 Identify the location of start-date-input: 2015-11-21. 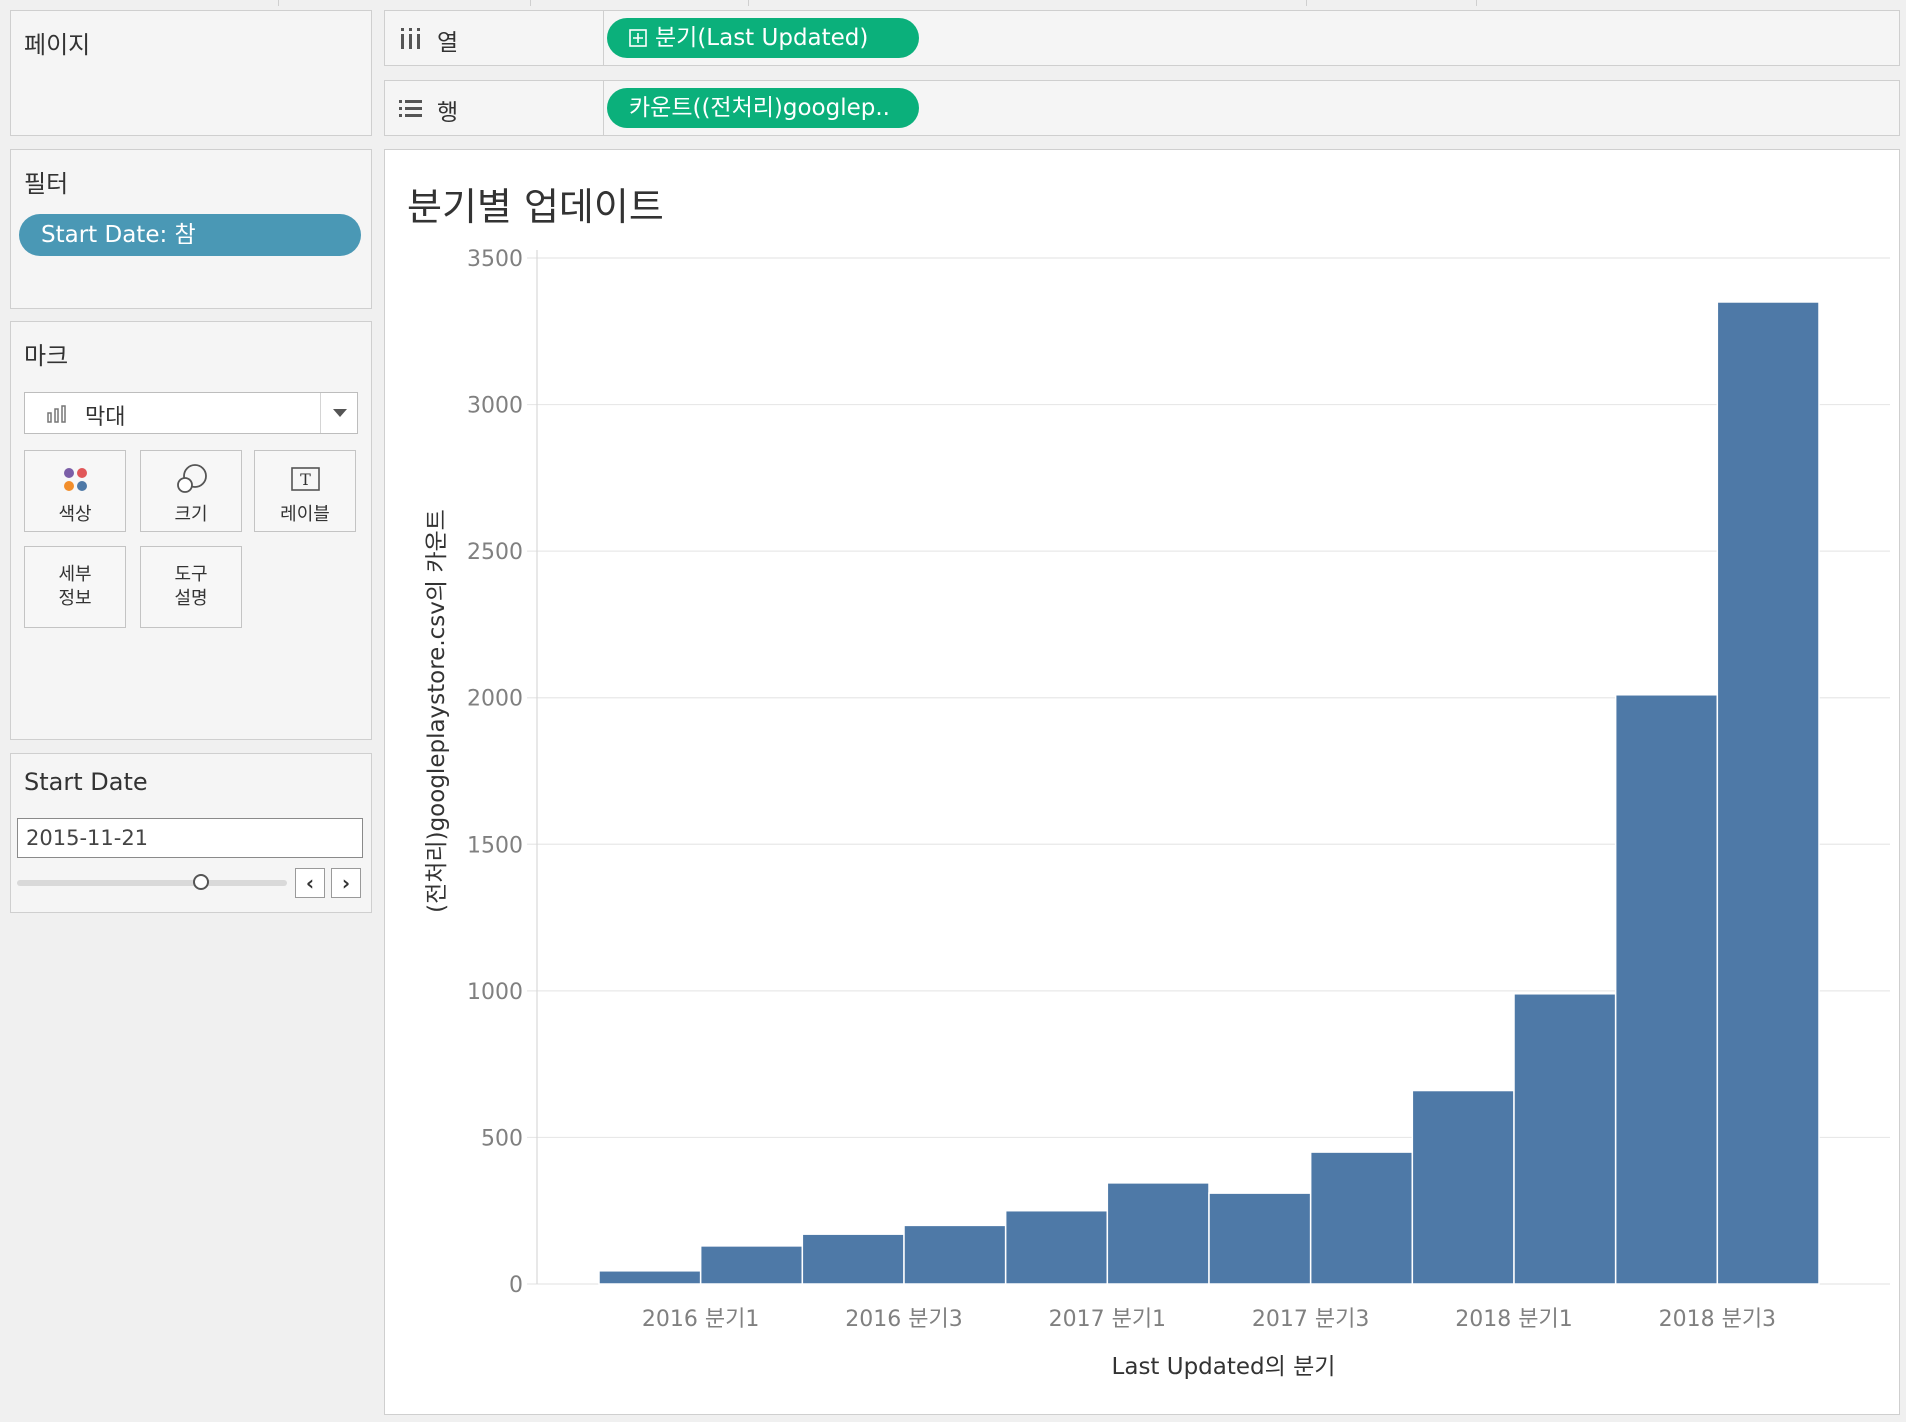
(190, 838).